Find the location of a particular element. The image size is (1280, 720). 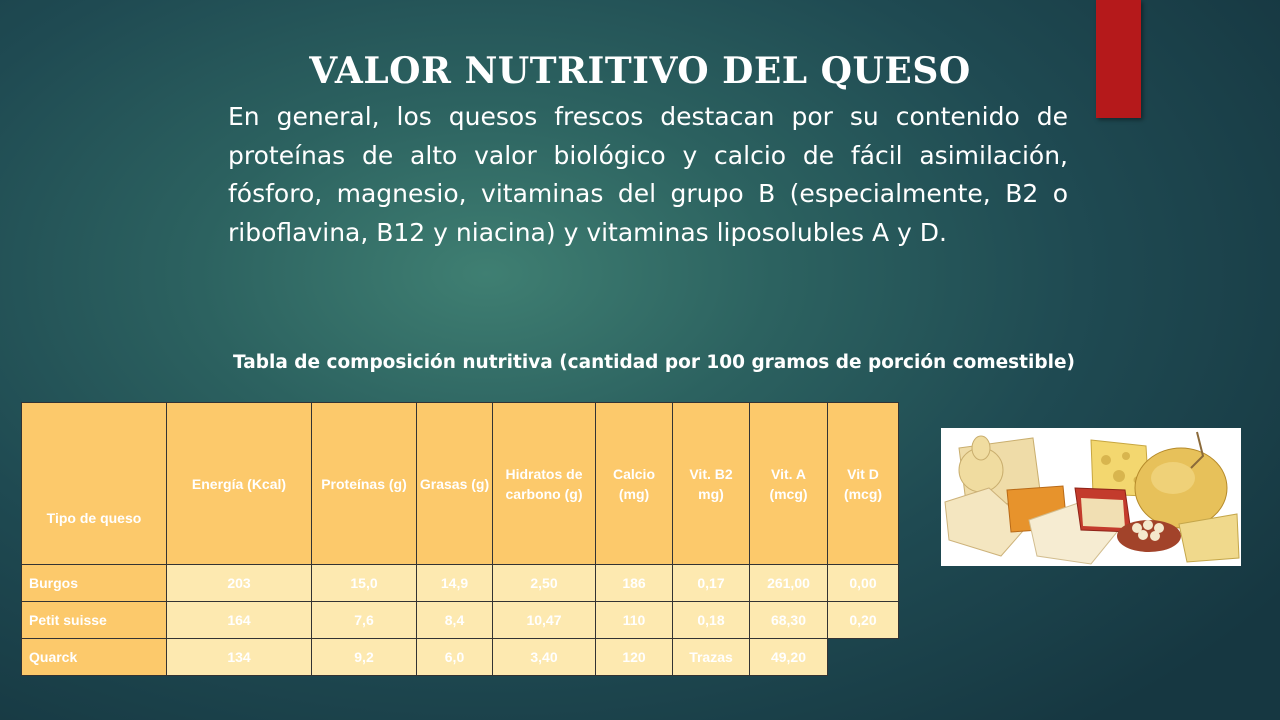

row-label-quarck: Quarck is located at coordinates (94, 657).